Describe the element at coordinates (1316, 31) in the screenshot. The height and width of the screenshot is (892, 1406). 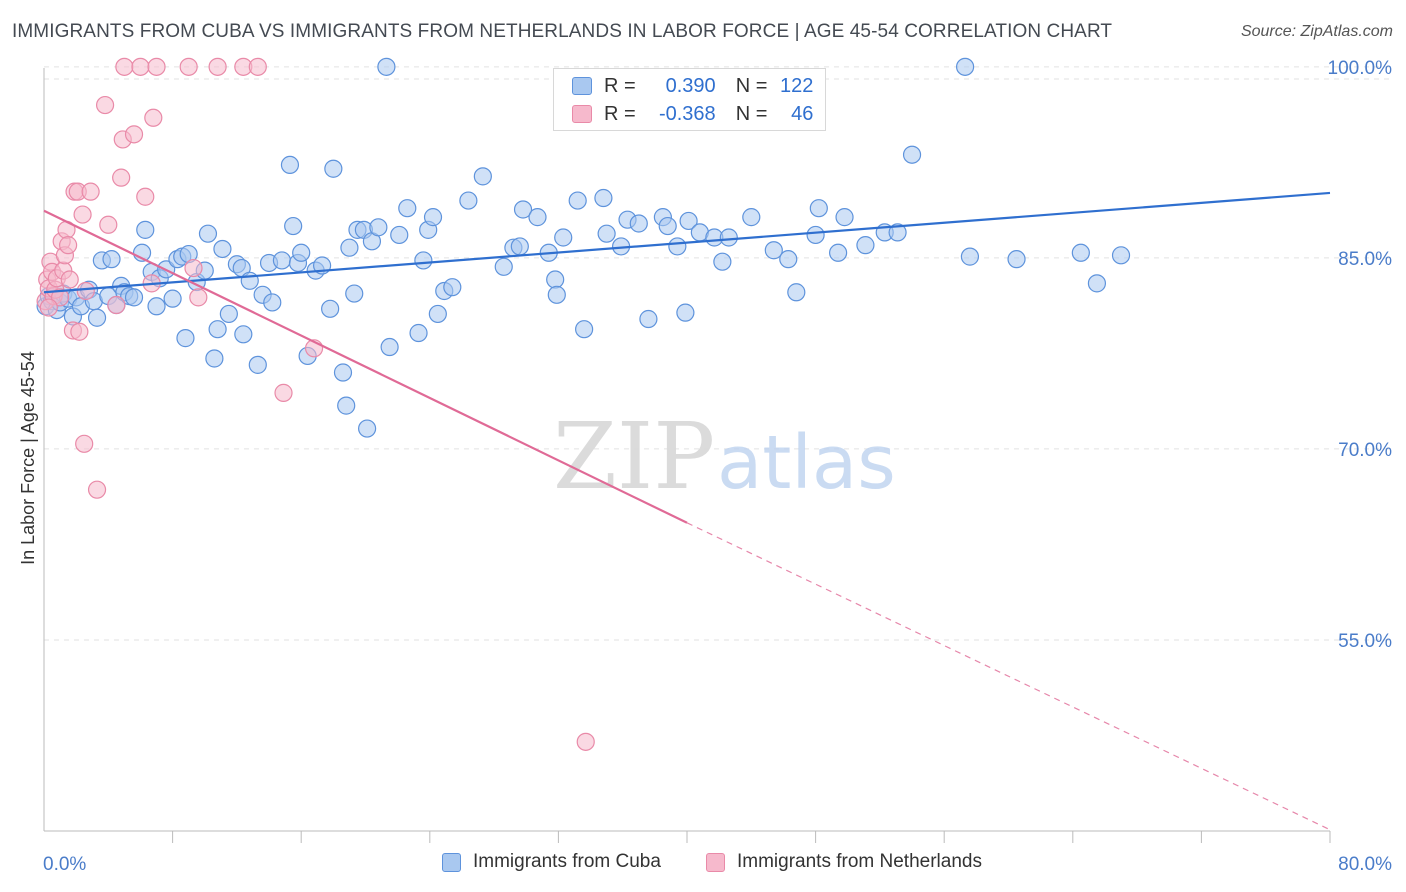
I see `source-credit: Source: ZipAtlas.com` at that location.